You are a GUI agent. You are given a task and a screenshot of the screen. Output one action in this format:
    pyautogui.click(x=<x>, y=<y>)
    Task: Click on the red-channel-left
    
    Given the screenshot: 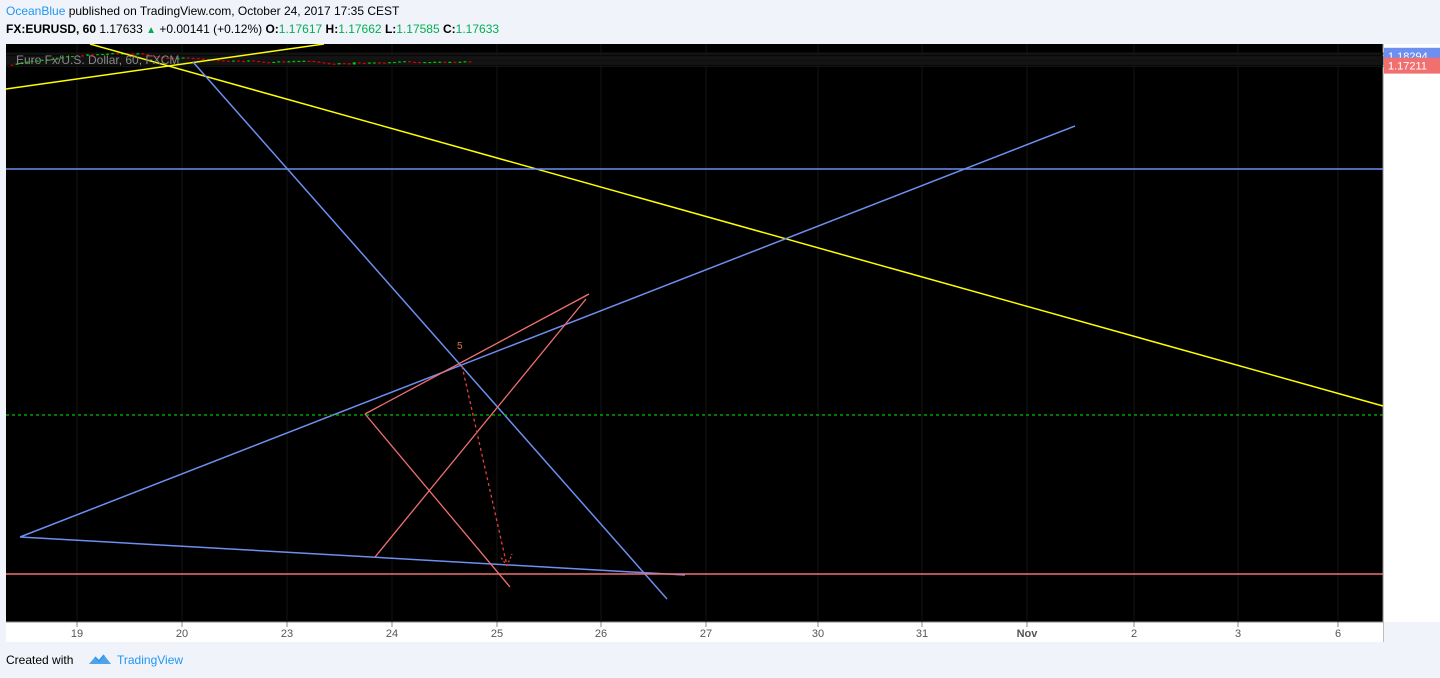 What is the action you would take?
    pyautogui.click(x=437, y=500)
    